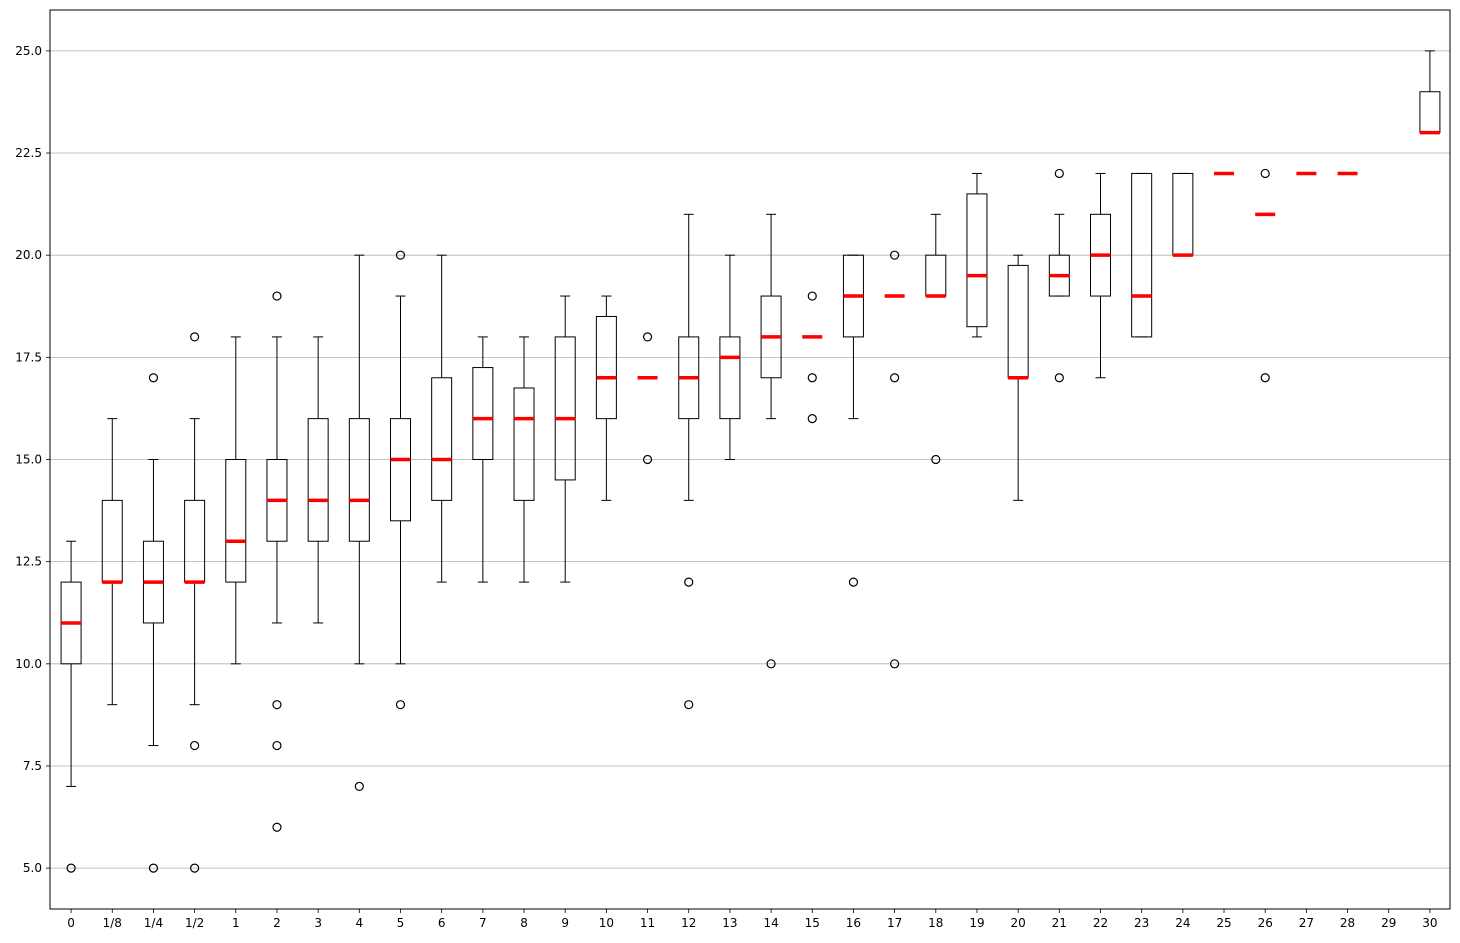 Image resolution: width=1460 pixels, height=943 pixels. What do you see at coordinates (976, 923) in the screenshot?
I see `x-tick-label: 19` at bounding box center [976, 923].